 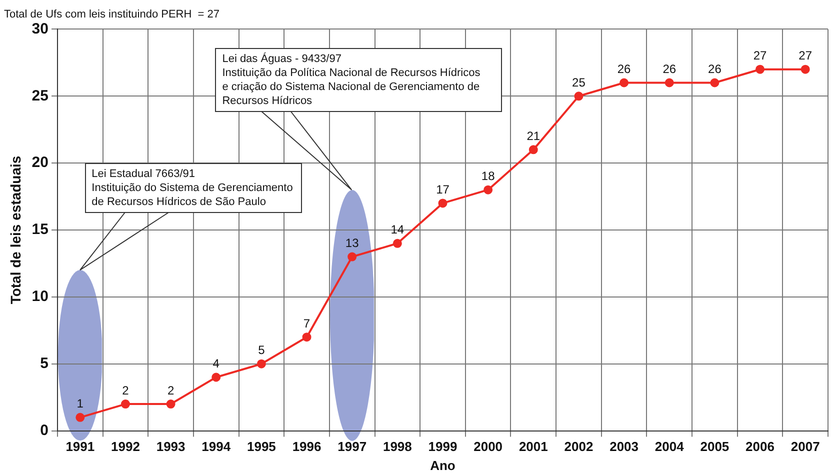 I want to click on x-axis-title: Ano, so click(x=443, y=465).